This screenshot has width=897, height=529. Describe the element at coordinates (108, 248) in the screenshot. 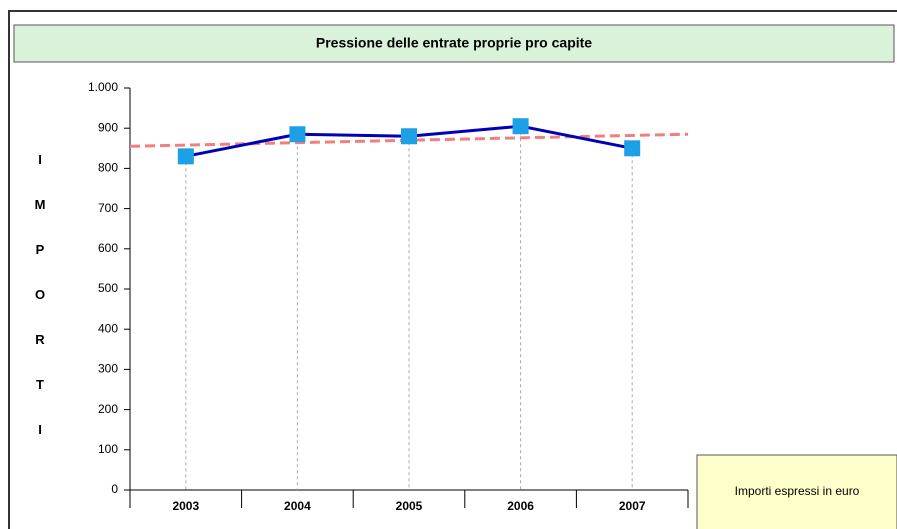

I see `y-tick-label: 600` at that location.